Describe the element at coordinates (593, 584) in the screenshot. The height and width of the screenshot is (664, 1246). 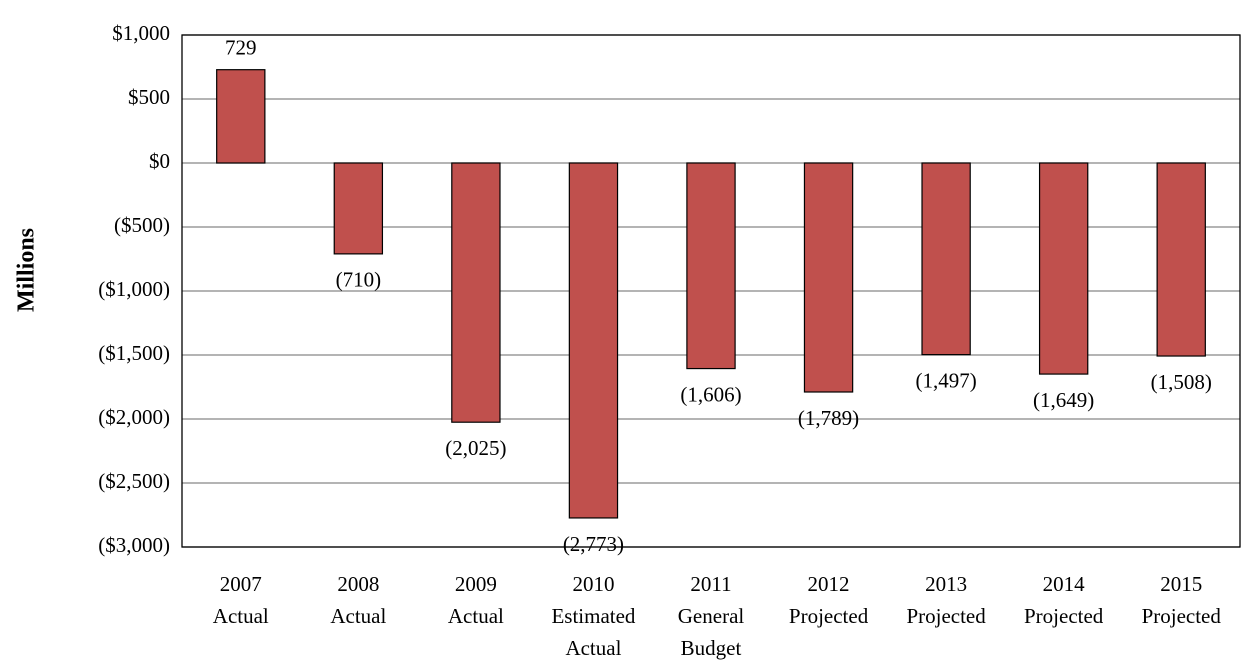
I see `x-tick-label: 2010` at that location.